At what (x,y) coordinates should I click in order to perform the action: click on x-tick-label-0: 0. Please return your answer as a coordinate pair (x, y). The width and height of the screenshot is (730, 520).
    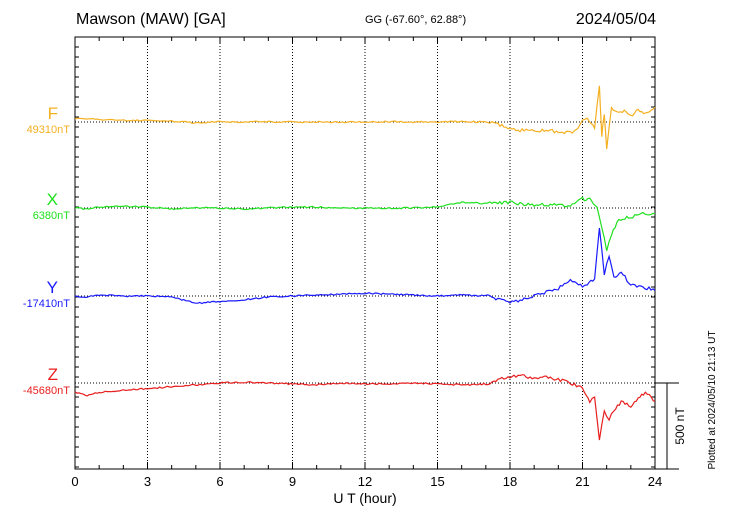
    Looking at the image, I should click on (74, 481).